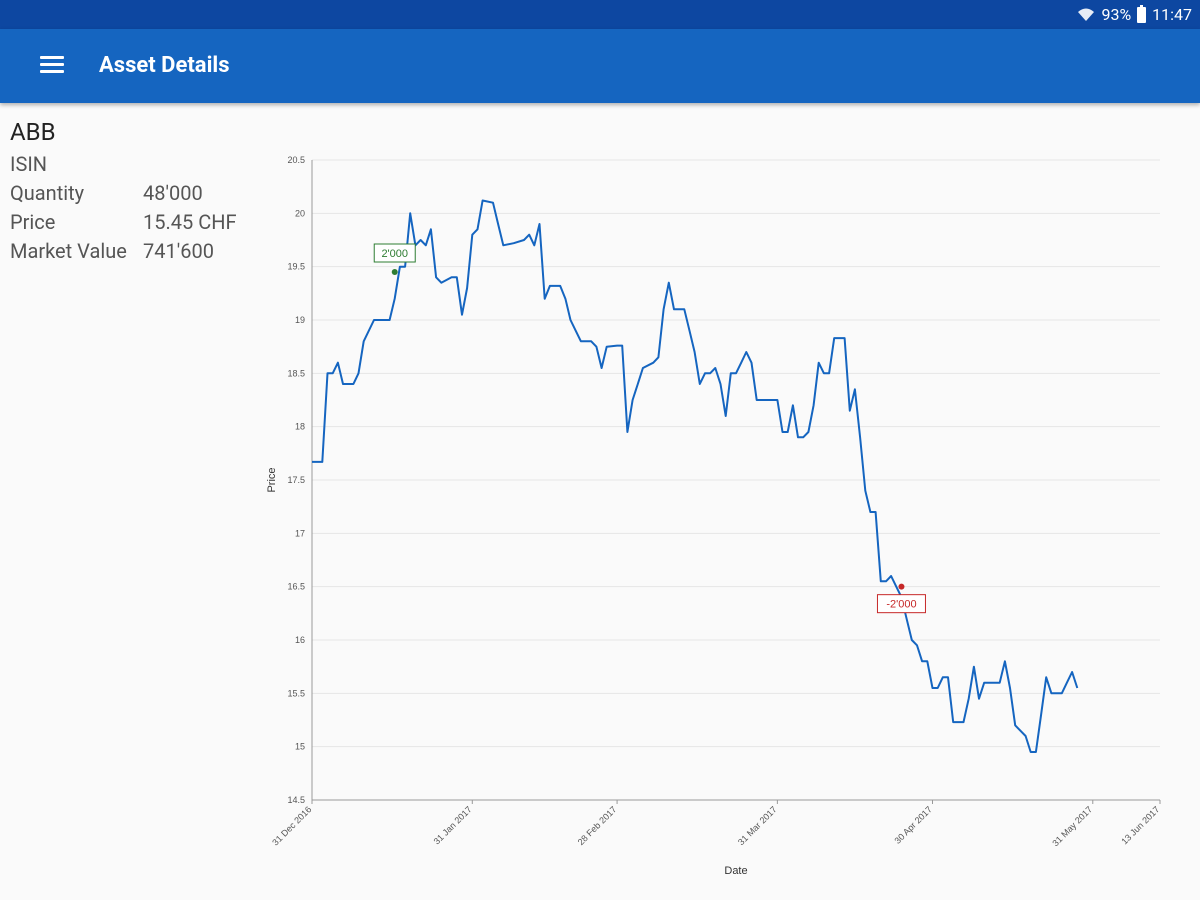 The height and width of the screenshot is (900, 1200). What do you see at coordinates (123, 222) in the screenshot?
I see `price-row: Price 15.45 CHF` at bounding box center [123, 222].